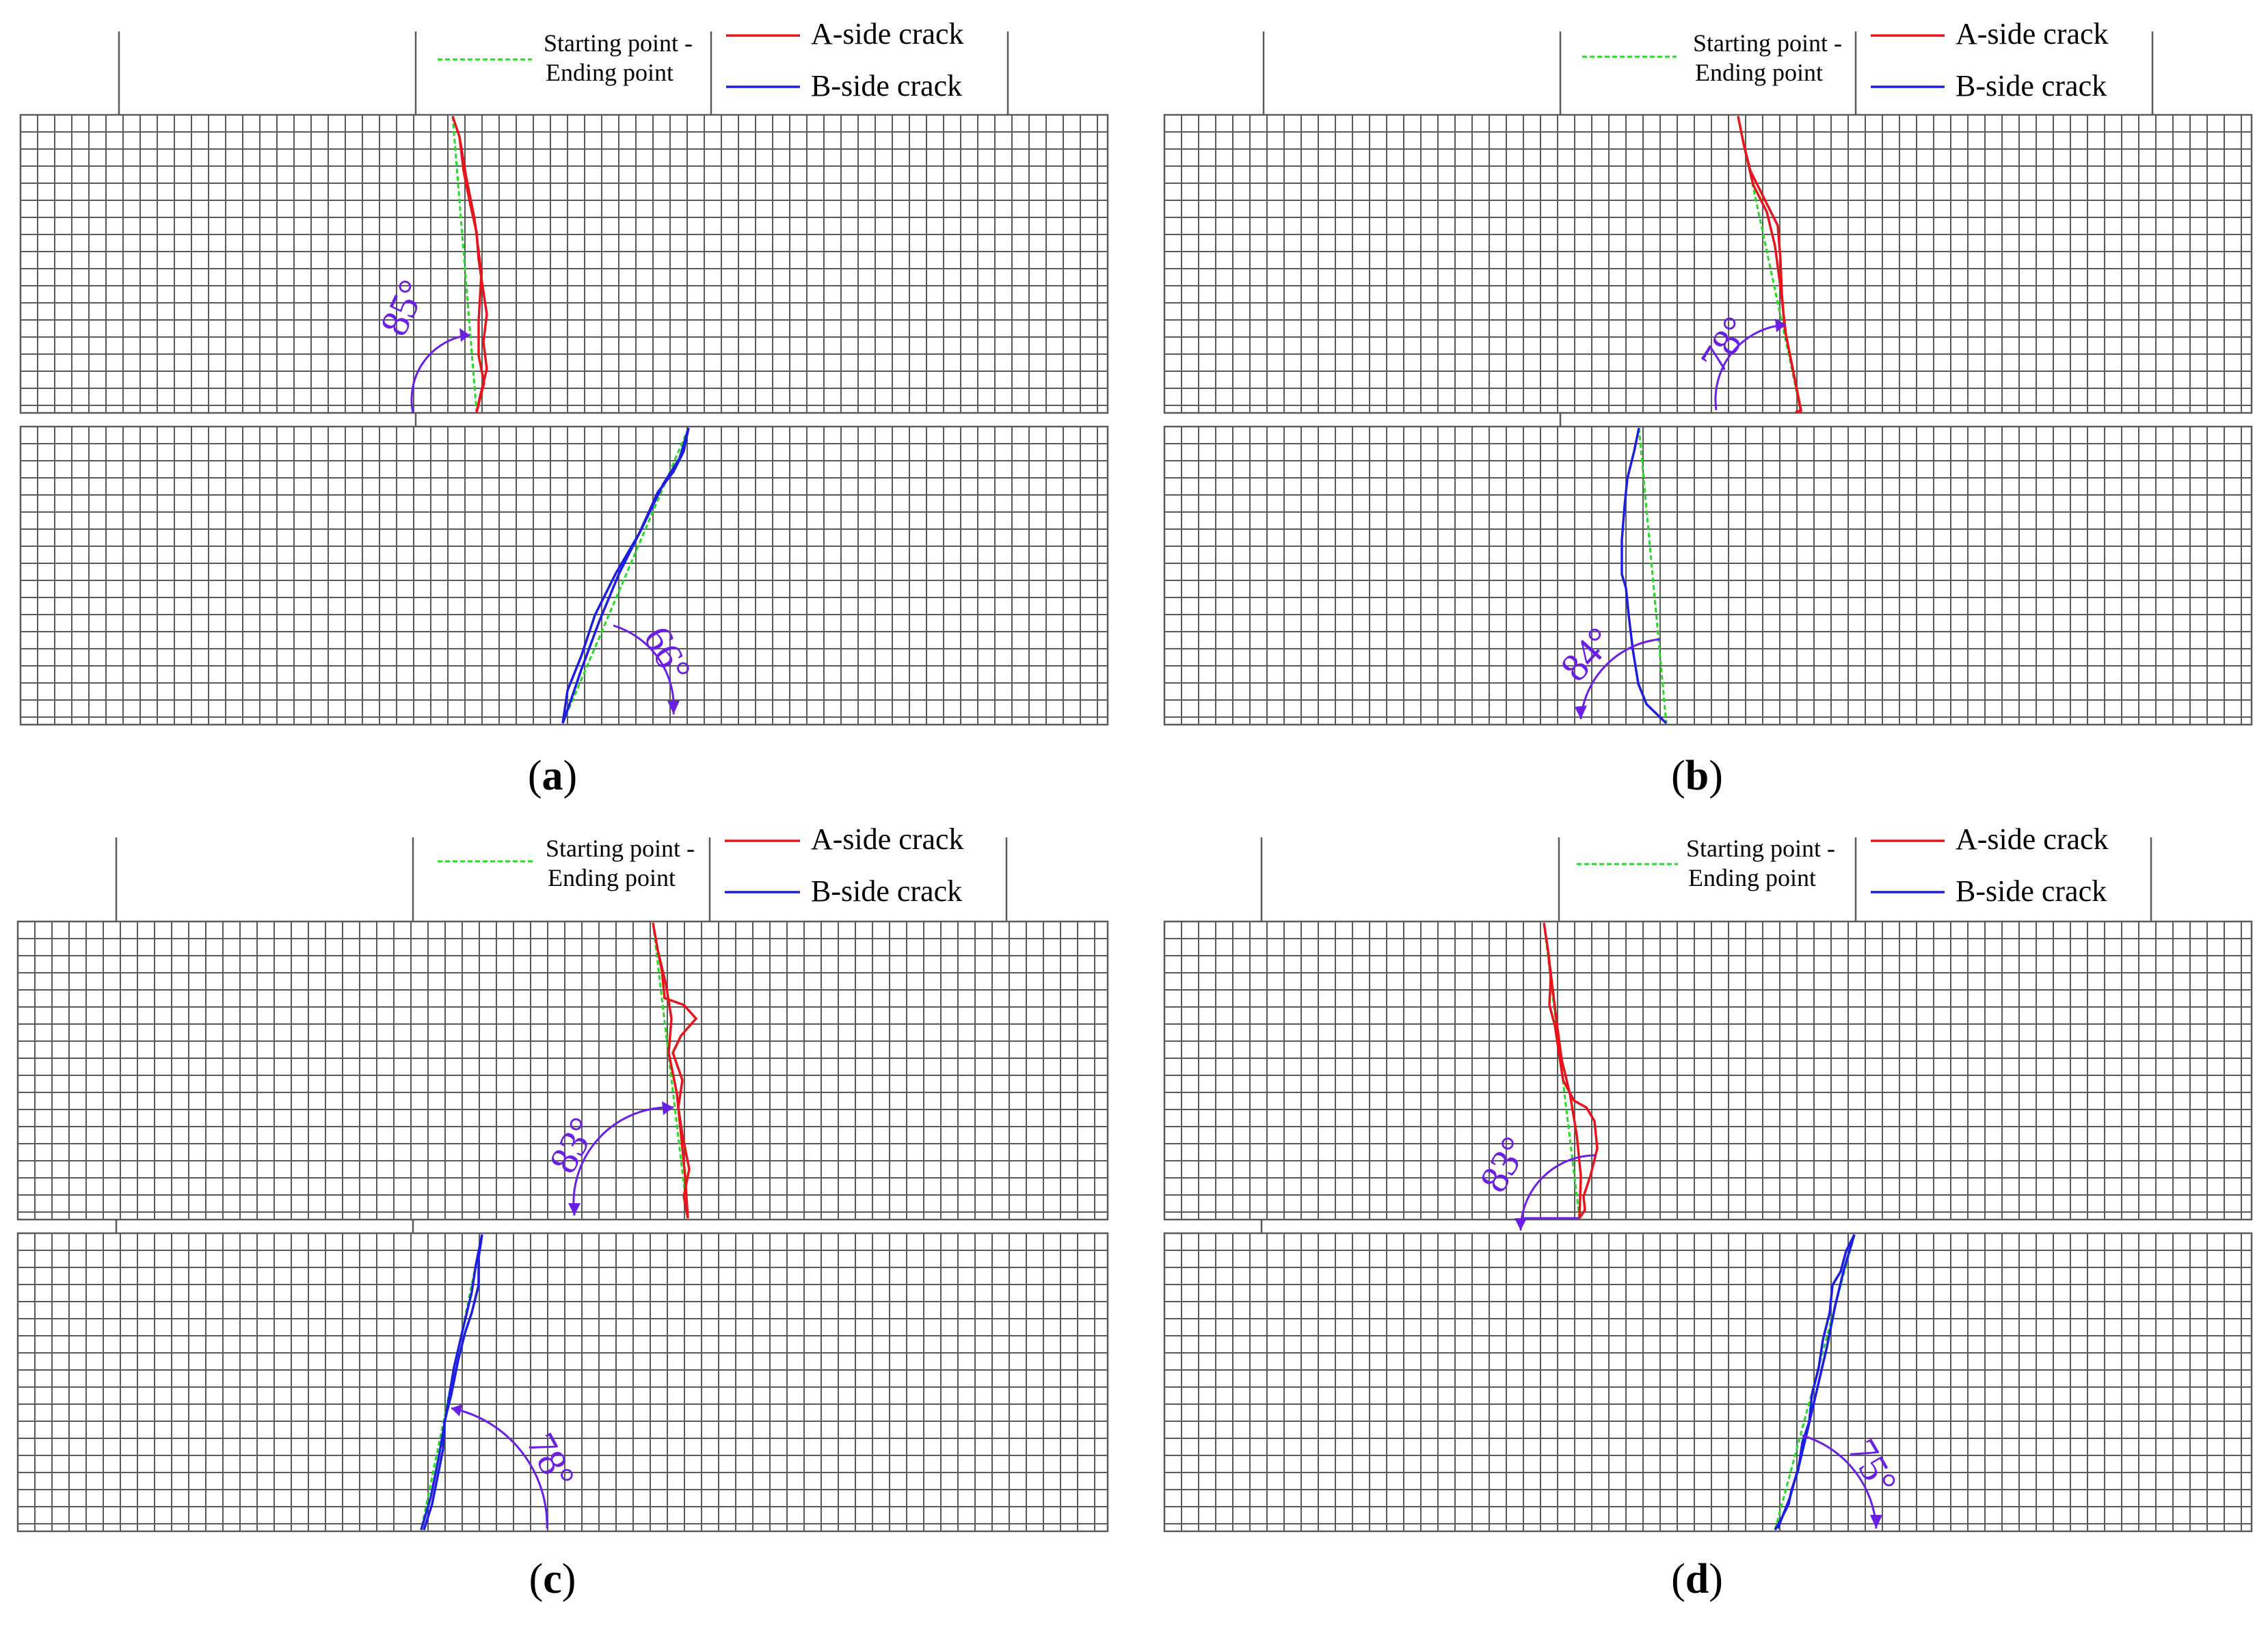  What do you see at coordinates (1697, 1579) in the screenshot?
I see `panel-label-d: (d)` at bounding box center [1697, 1579].